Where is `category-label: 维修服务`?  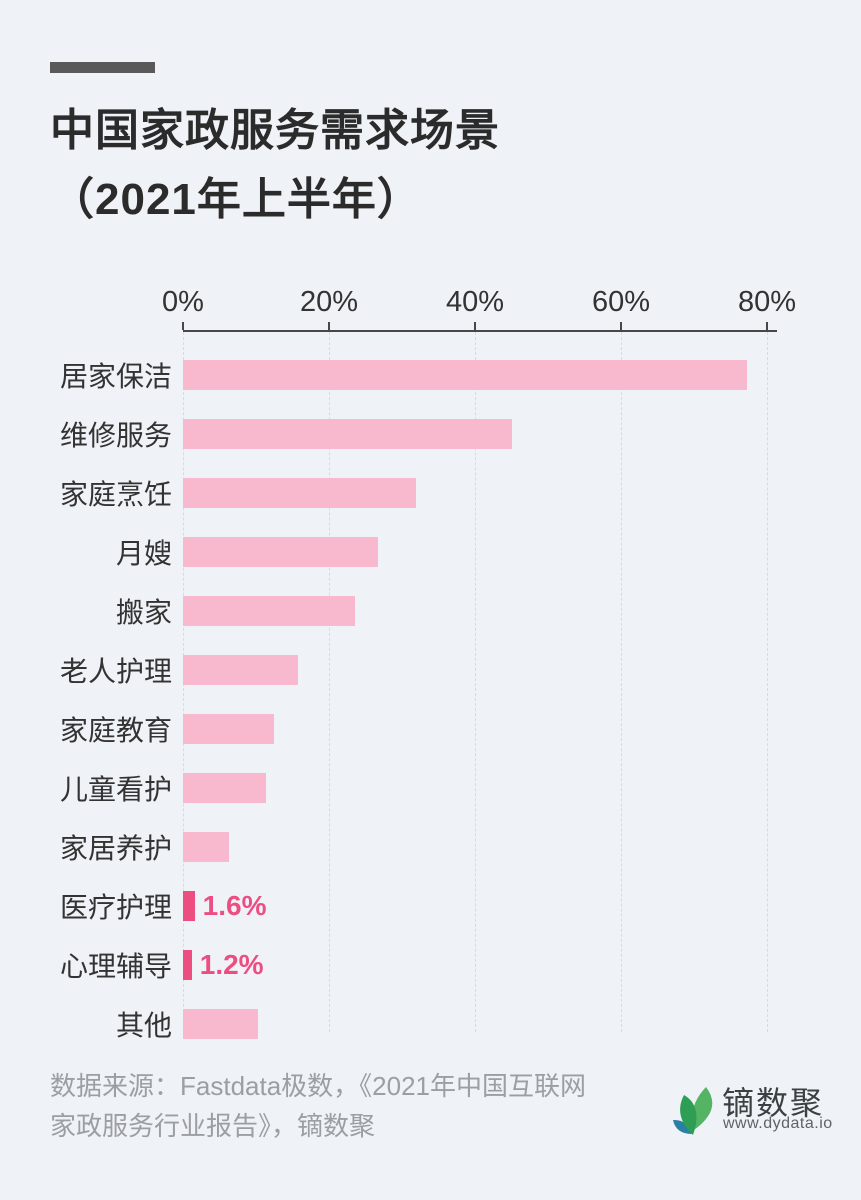
category-label: 维修服务 is located at coordinates (115, 435).